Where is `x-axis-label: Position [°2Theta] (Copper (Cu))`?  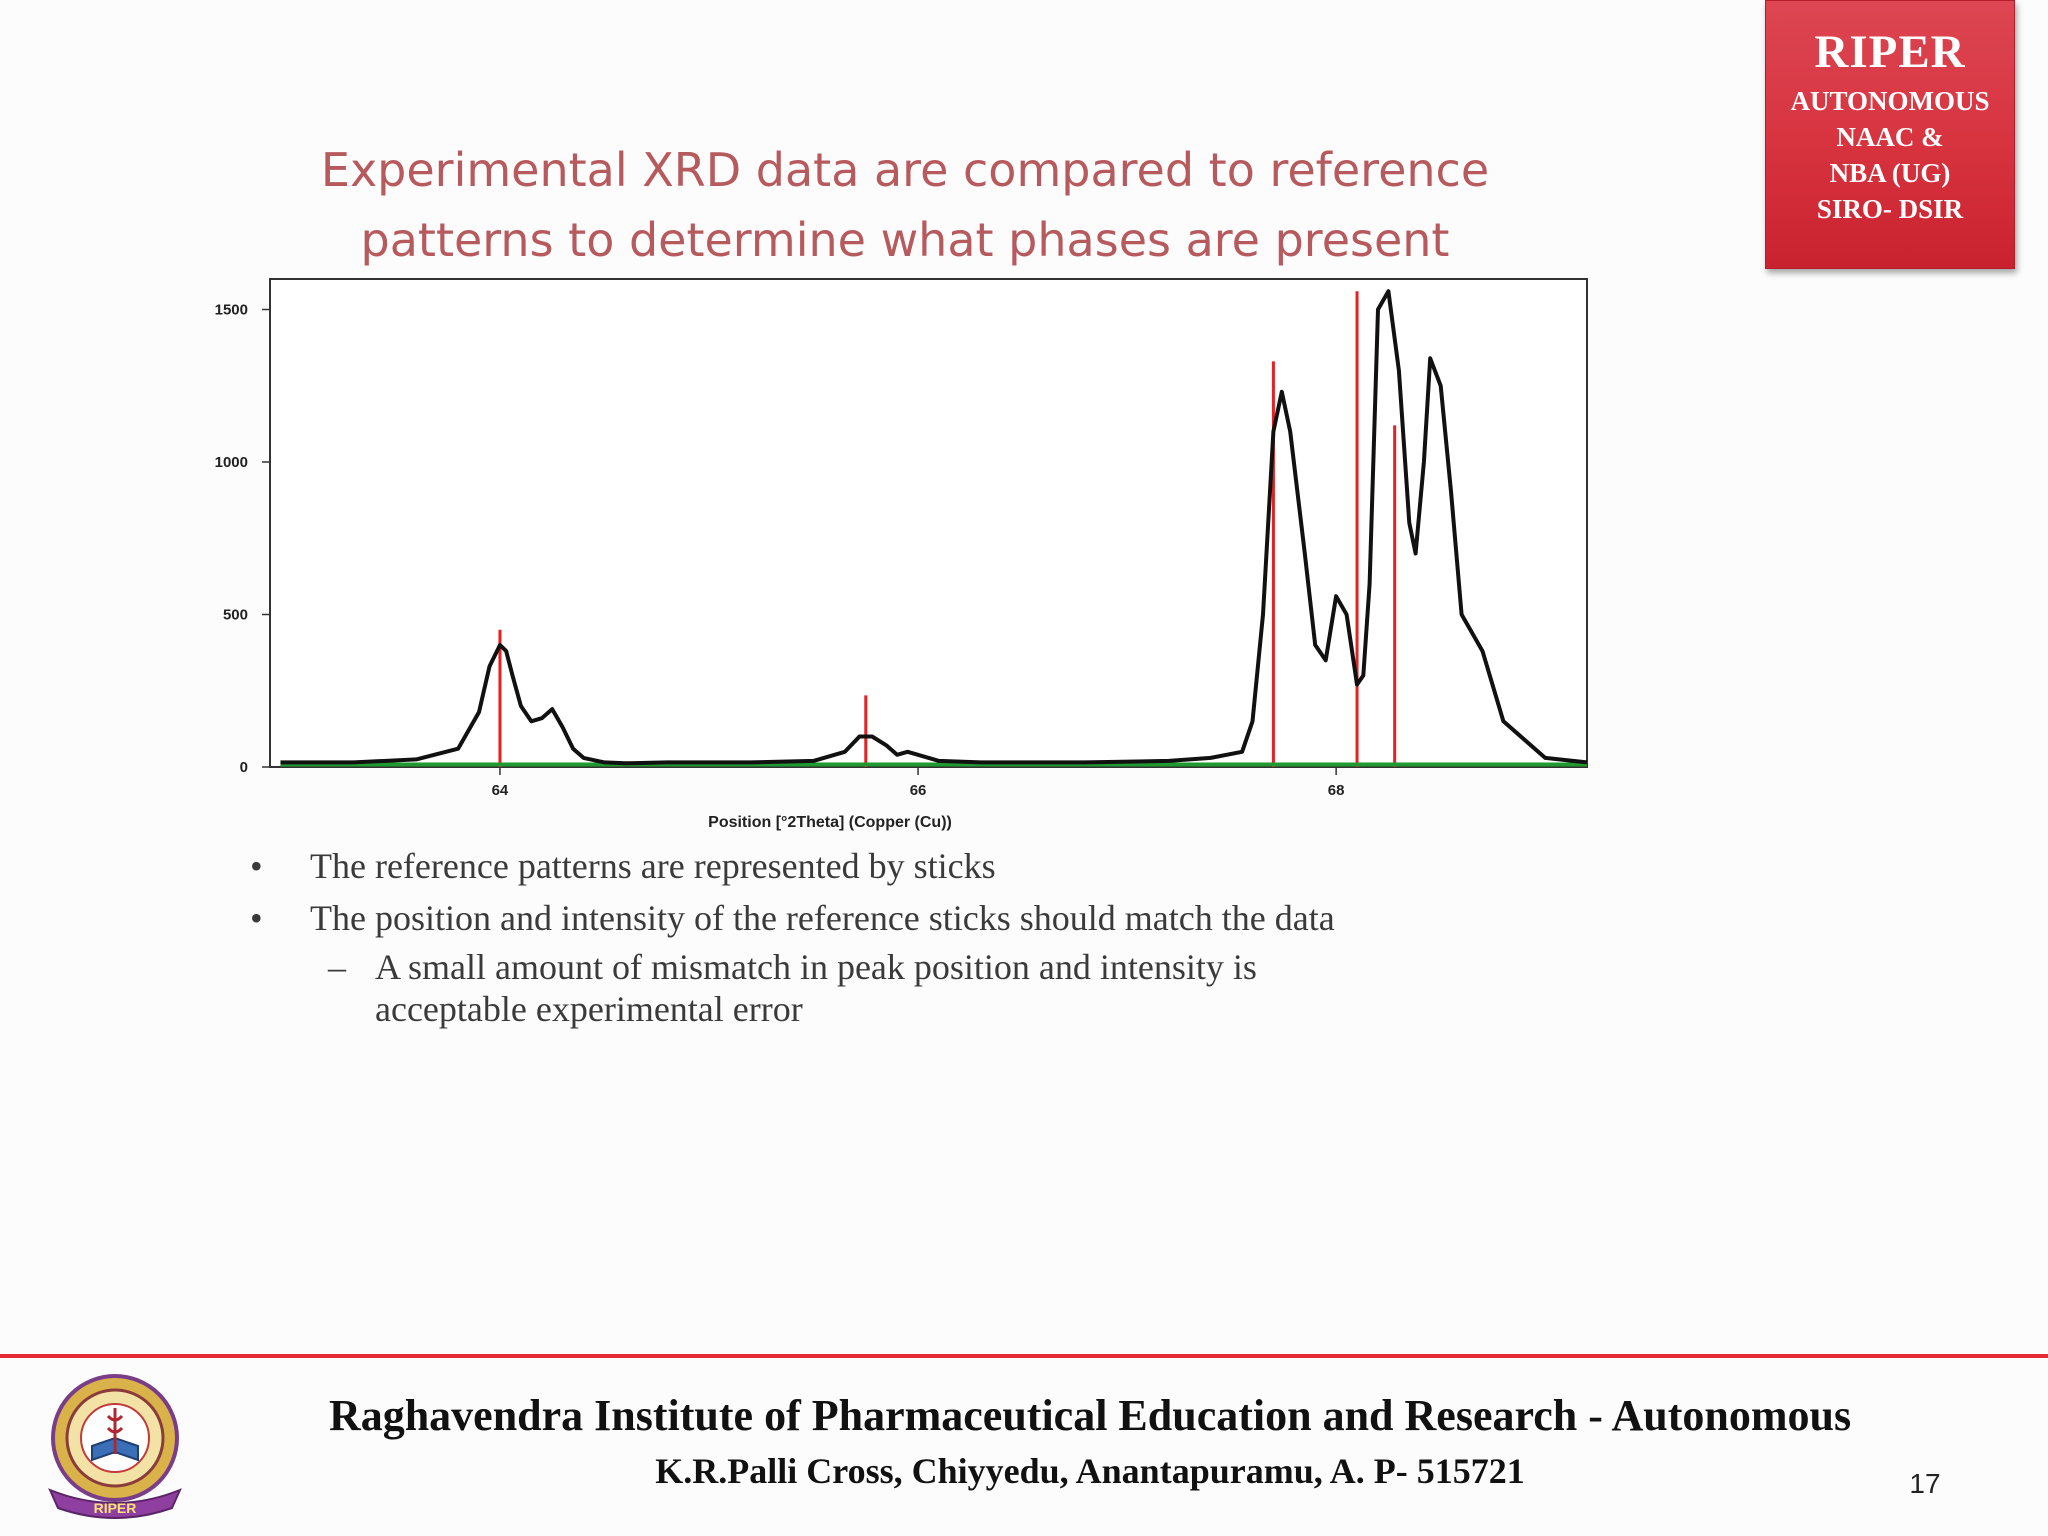 x-axis-label: Position [°2Theta] (Copper (Cu)) is located at coordinates (830, 822).